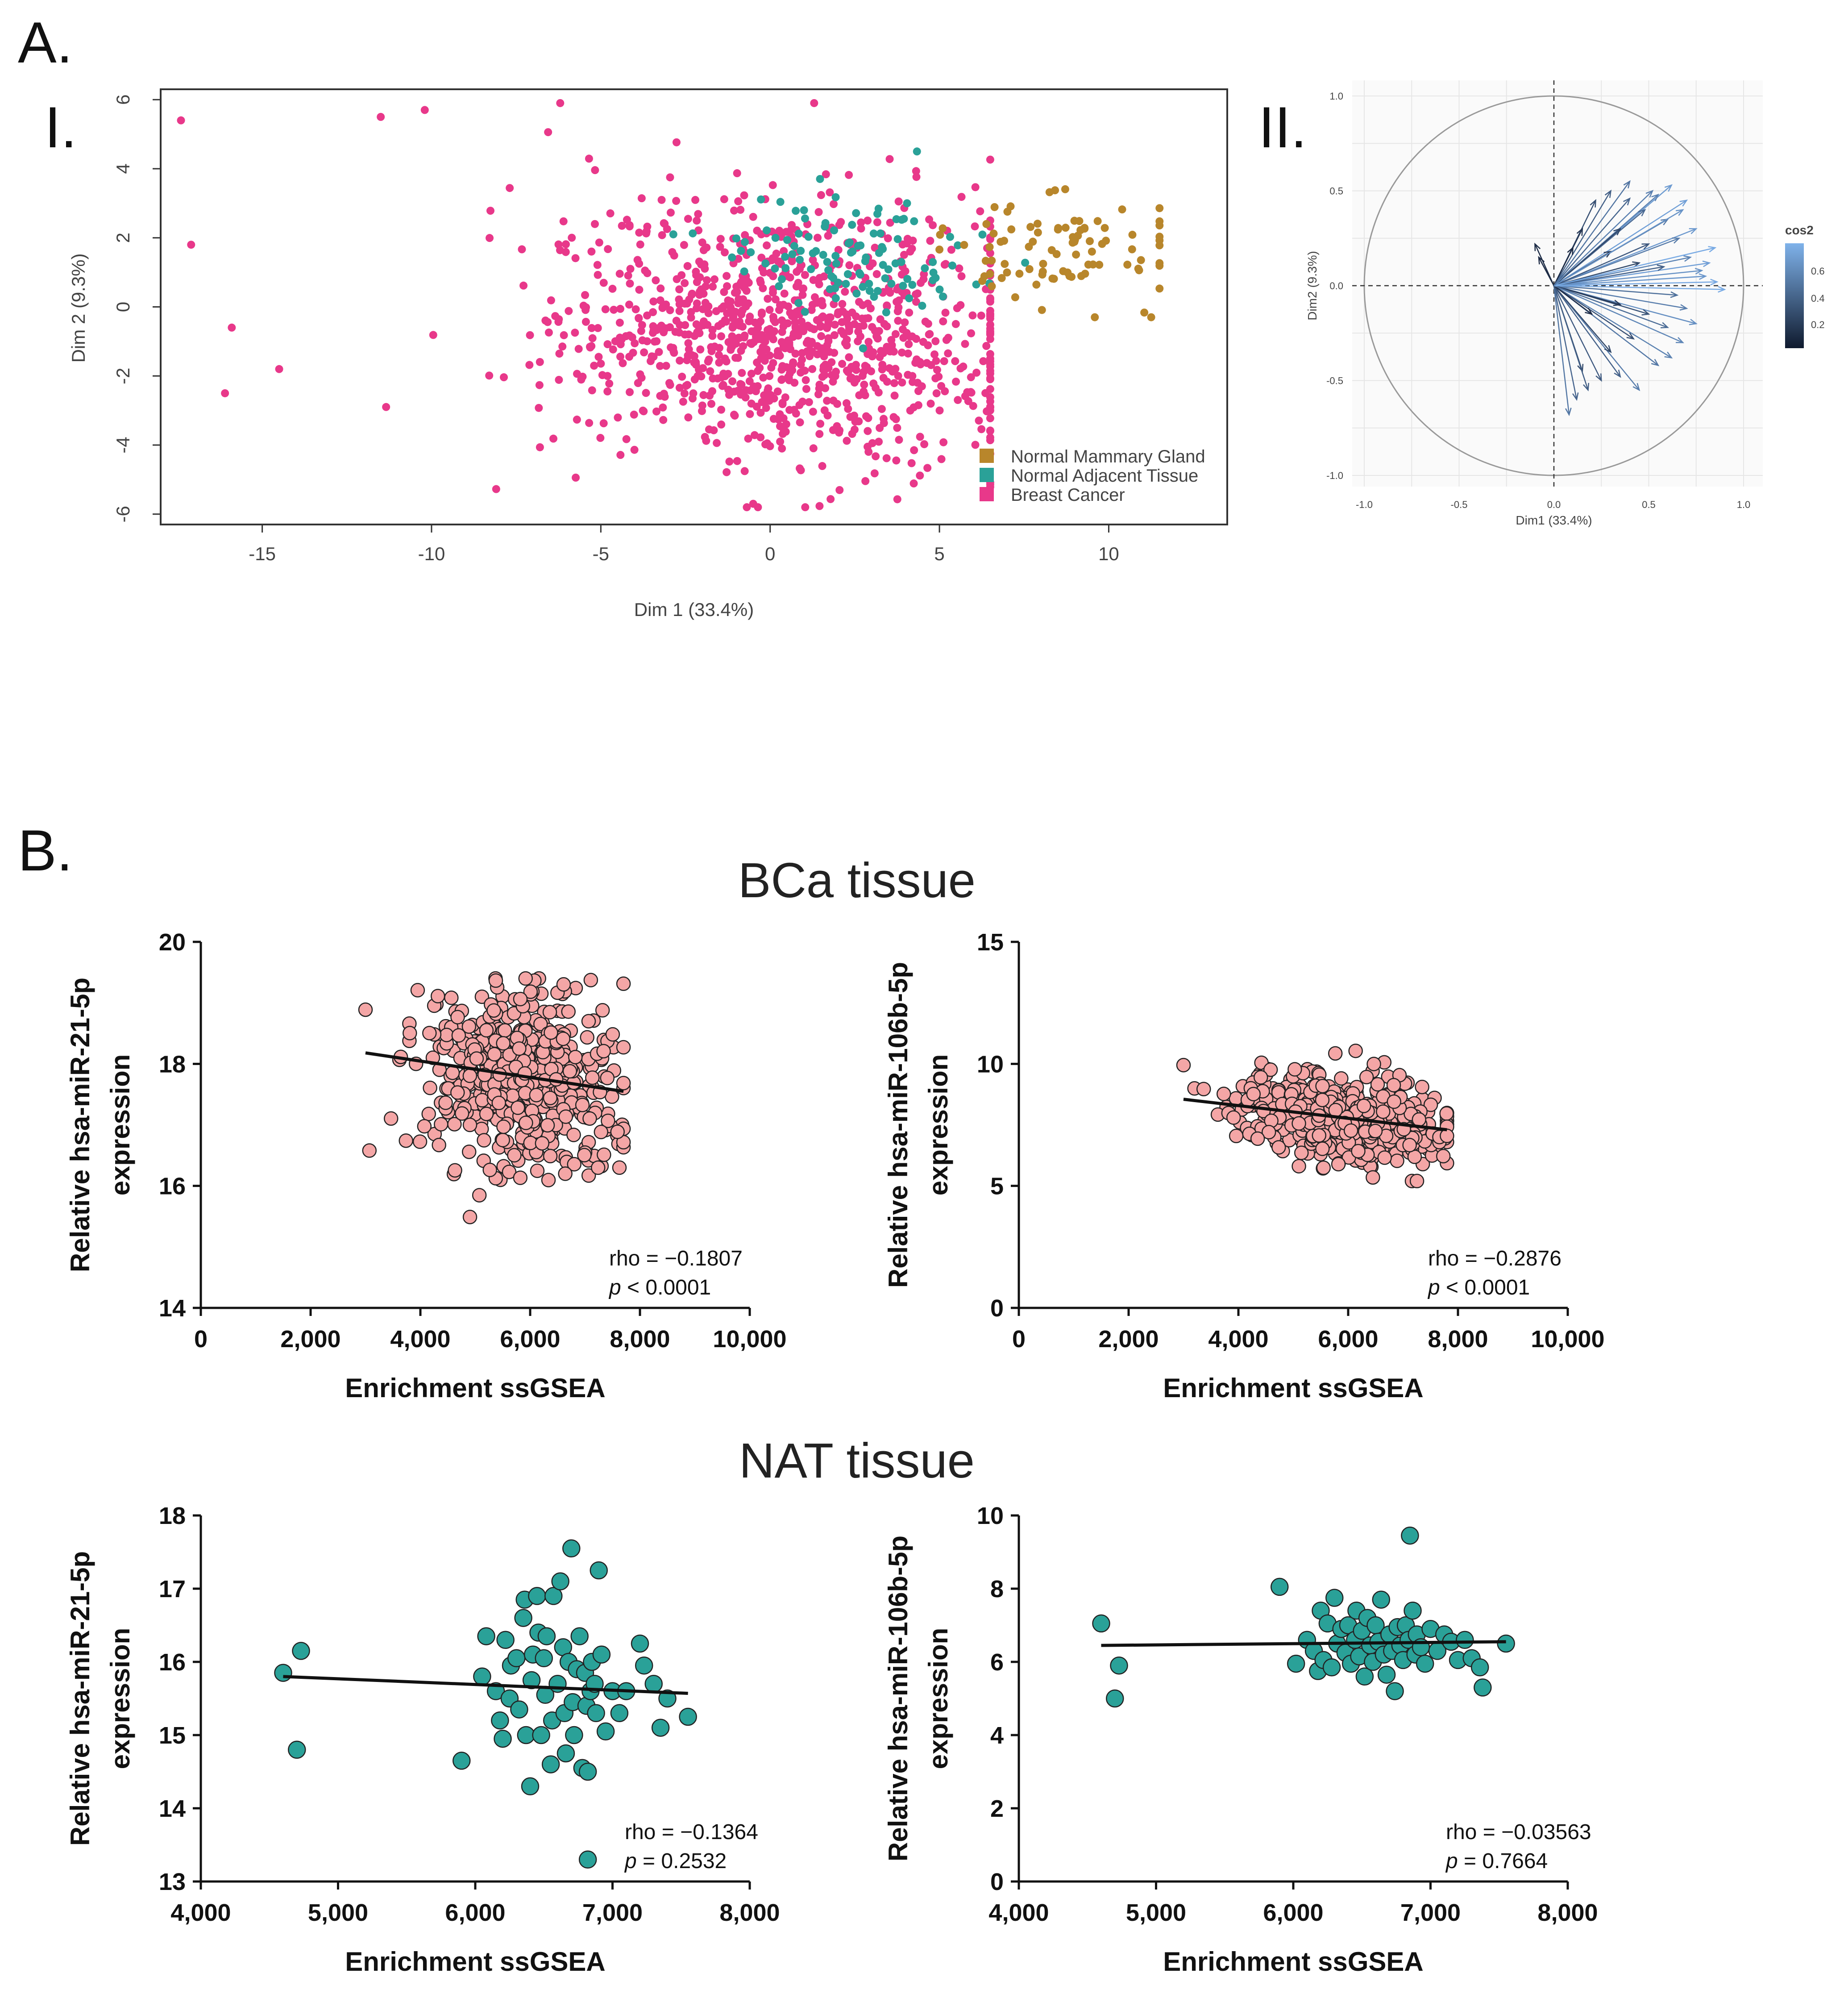 Image resolution: width=1848 pixels, height=1998 pixels. What do you see at coordinates (1794, 295) in the screenshot?
I see `cos2-colorbar` at bounding box center [1794, 295].